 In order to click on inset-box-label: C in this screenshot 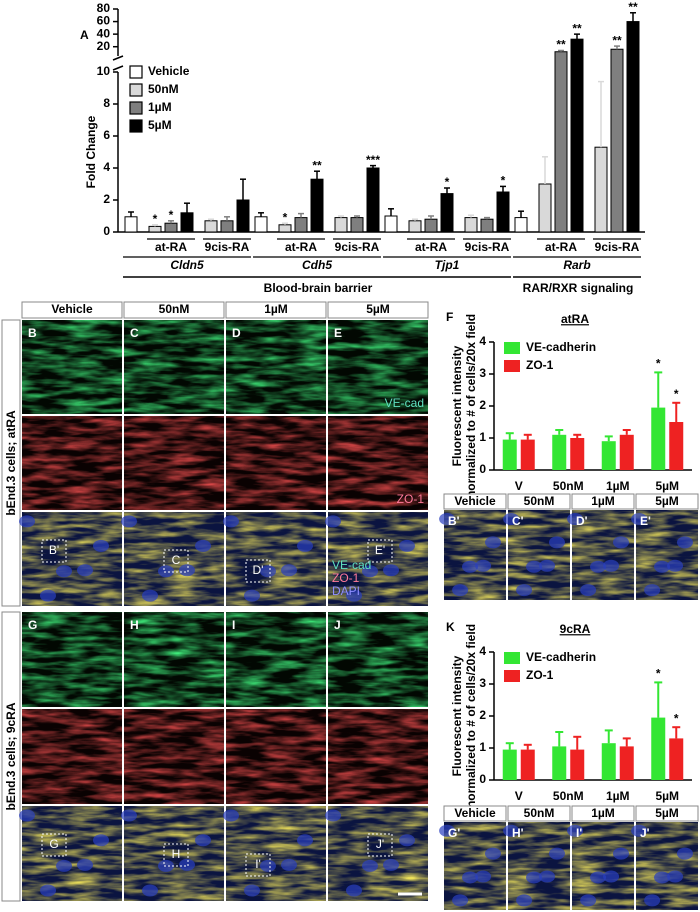, I will do `click(176, 560)`.